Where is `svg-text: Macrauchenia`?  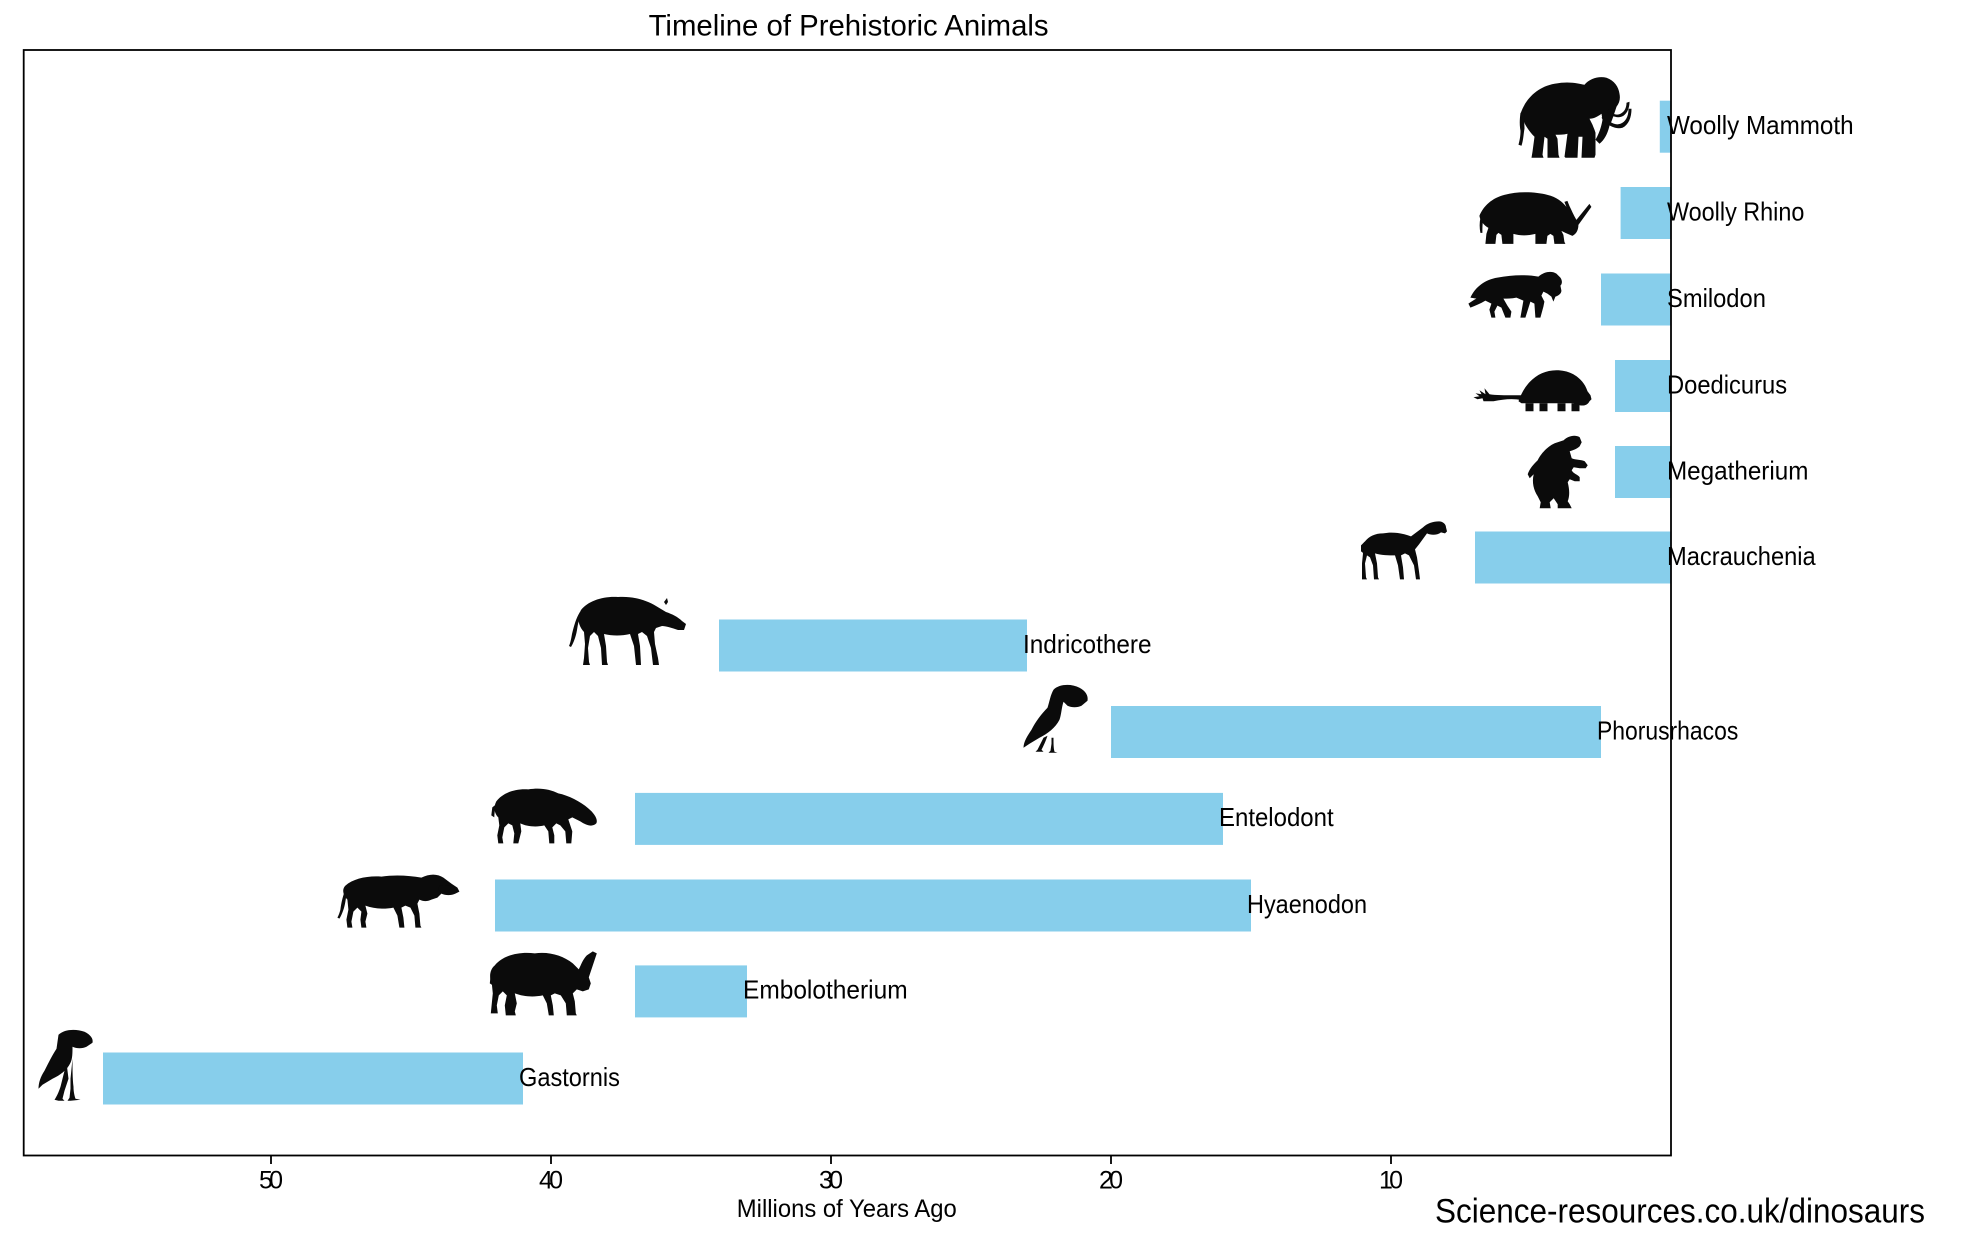
svg-text: Macrauchenia is located at coordinates (1741, 556).